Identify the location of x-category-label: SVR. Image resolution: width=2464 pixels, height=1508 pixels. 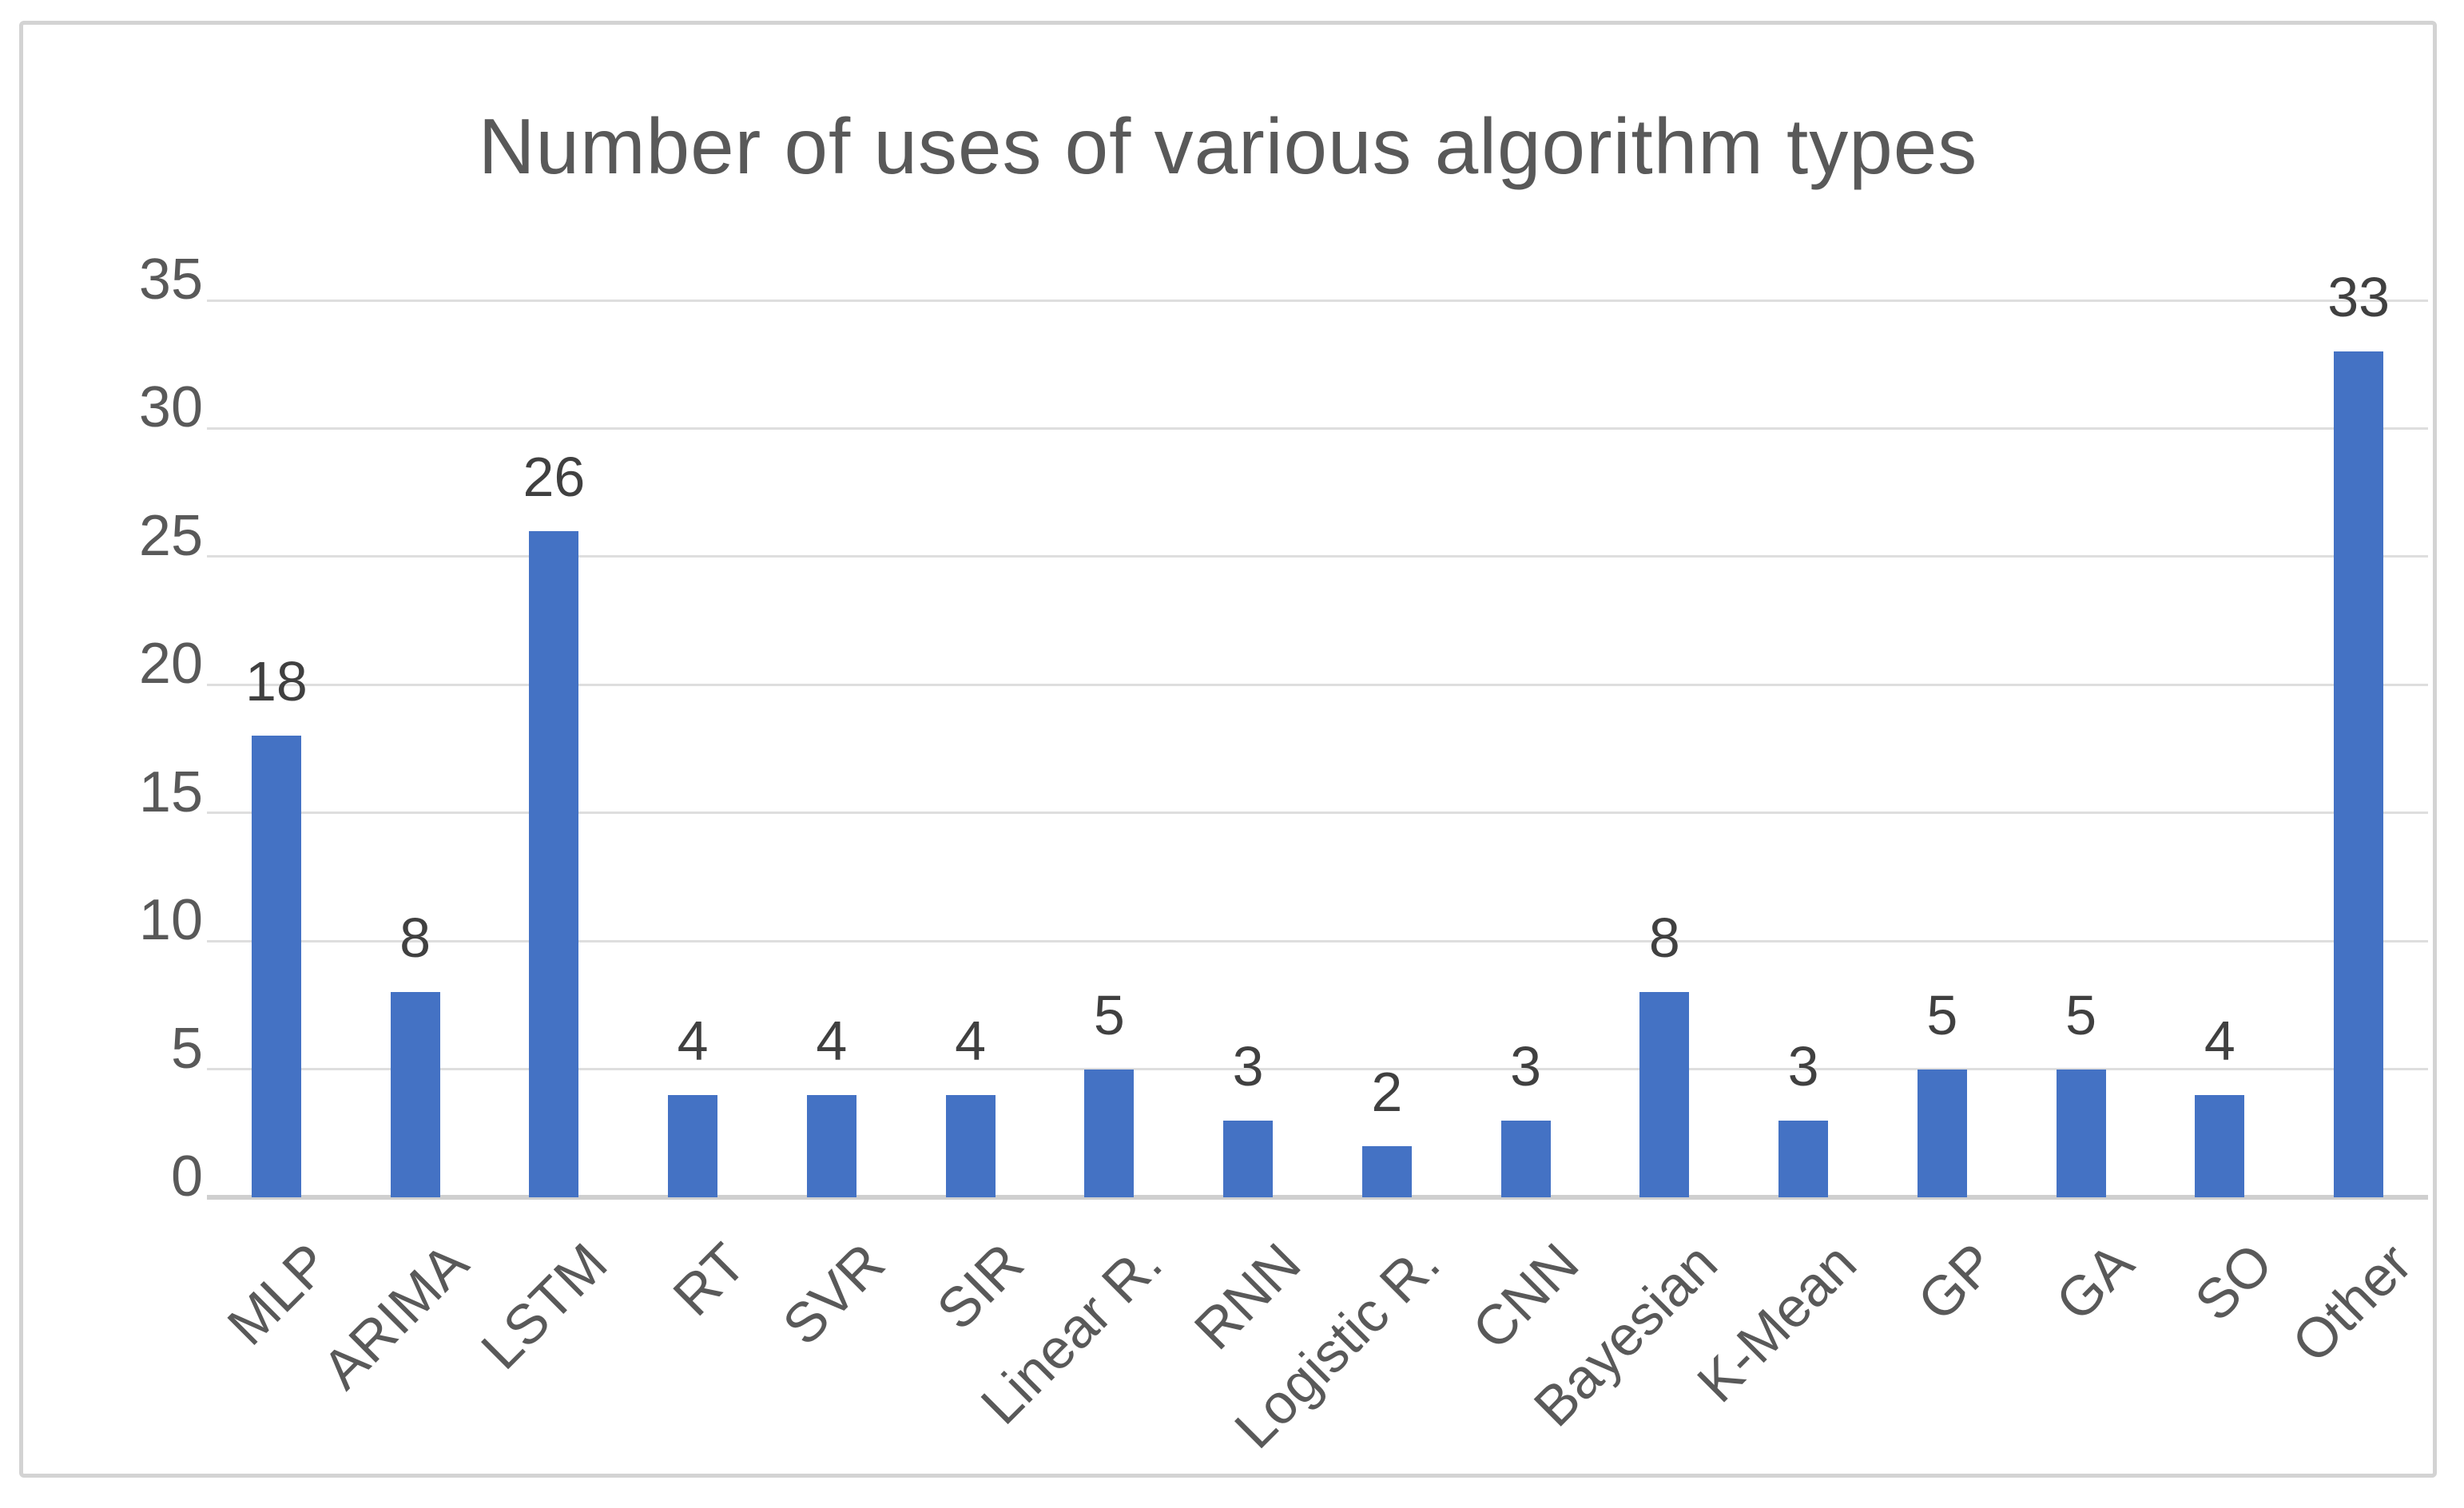
(833, 1294).